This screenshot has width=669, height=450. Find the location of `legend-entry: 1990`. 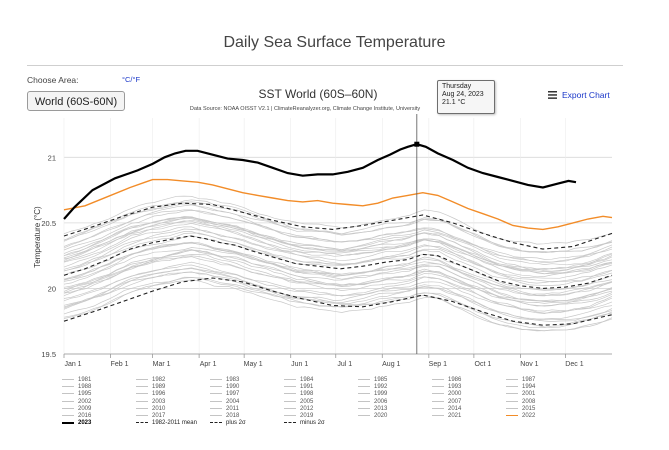

legend-entry: 1990 is located at coordinates (224, 387).